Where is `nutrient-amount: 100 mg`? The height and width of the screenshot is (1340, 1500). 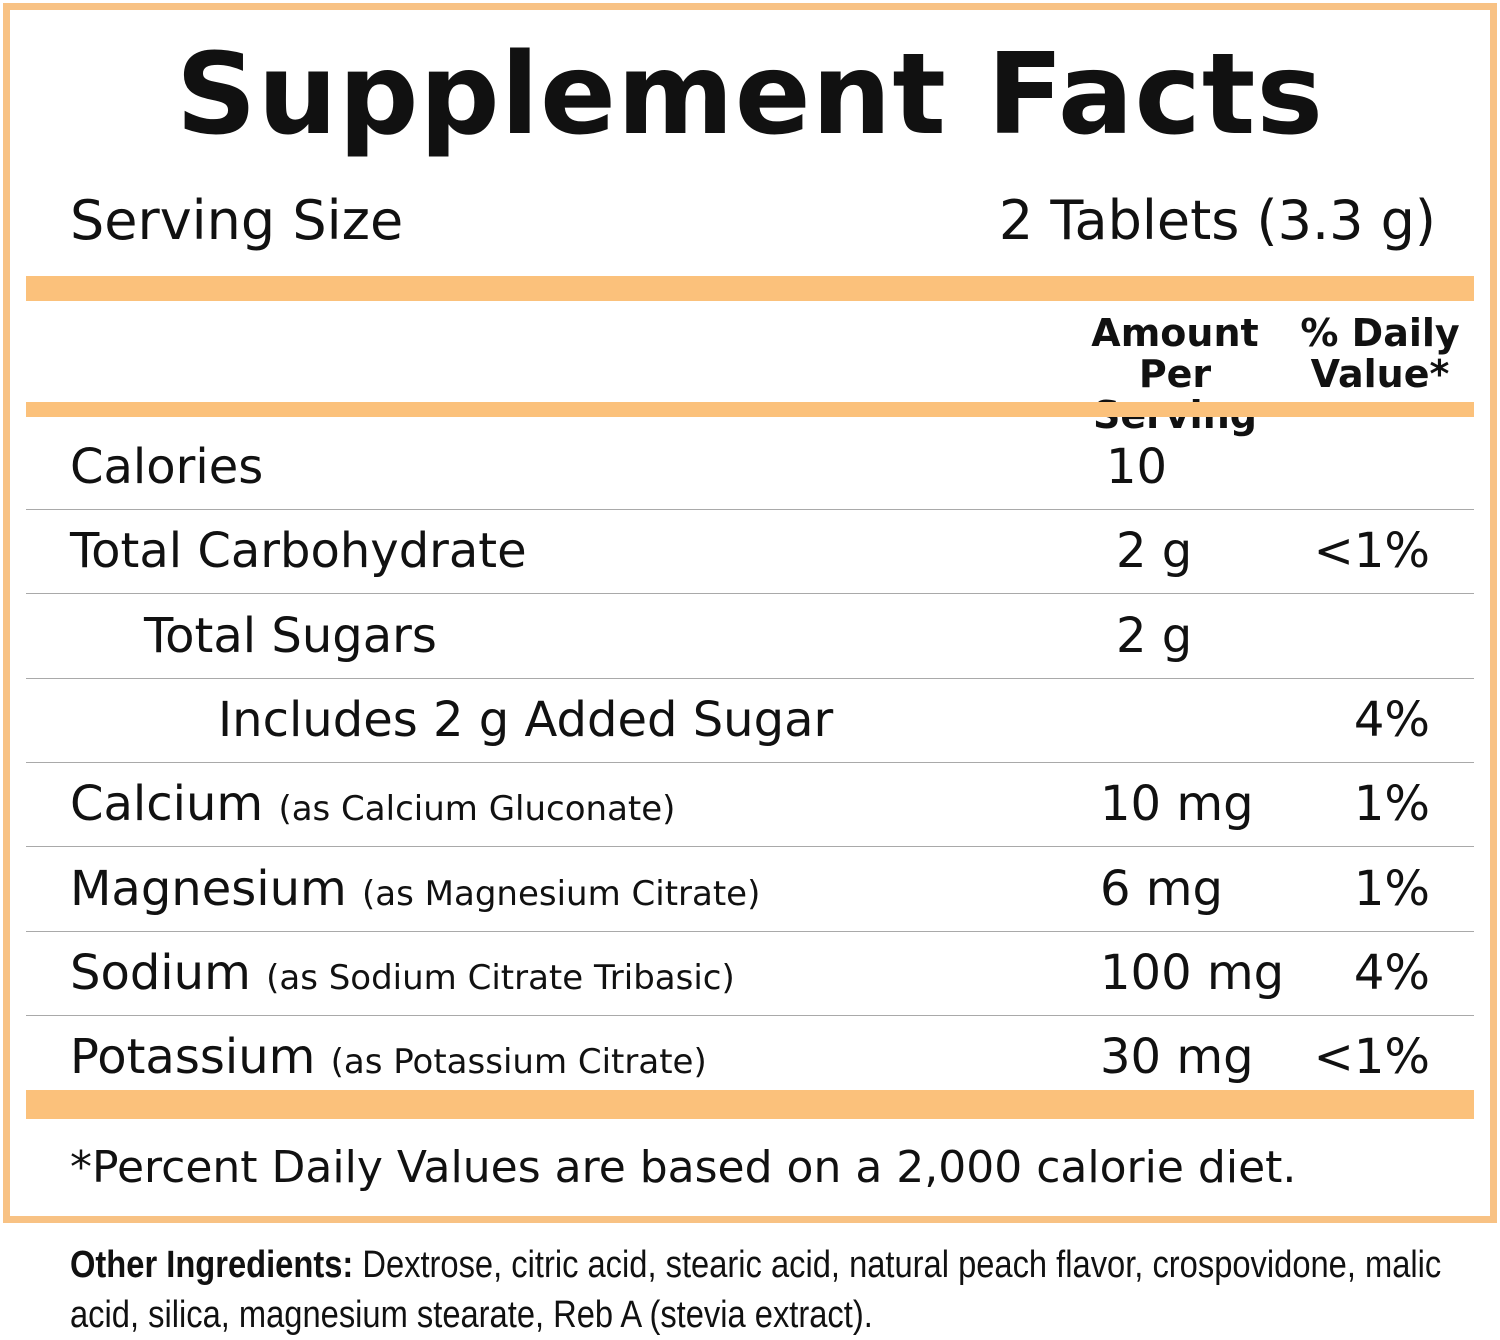
nutrient-amount: 100 mg is located at coordinates (1192, 972).